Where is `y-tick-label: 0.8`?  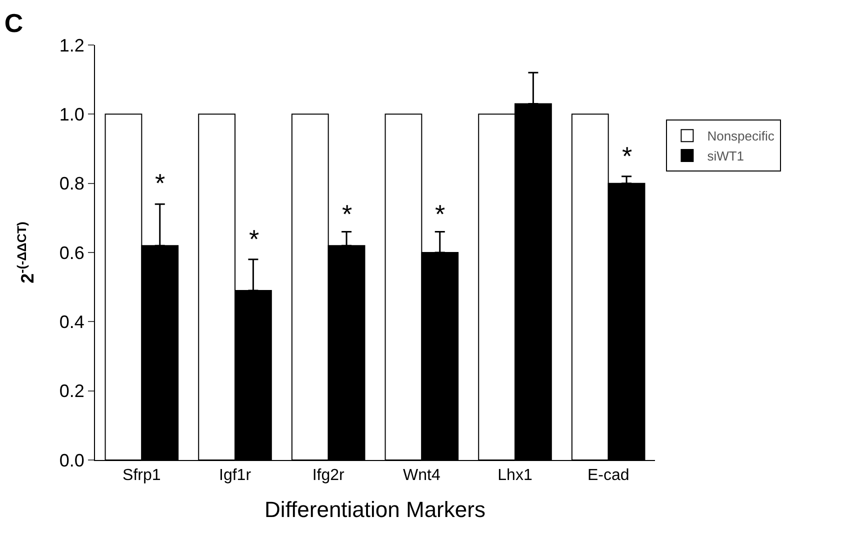 y-tick-label: 0.8 is located at coordinates (71, 184).